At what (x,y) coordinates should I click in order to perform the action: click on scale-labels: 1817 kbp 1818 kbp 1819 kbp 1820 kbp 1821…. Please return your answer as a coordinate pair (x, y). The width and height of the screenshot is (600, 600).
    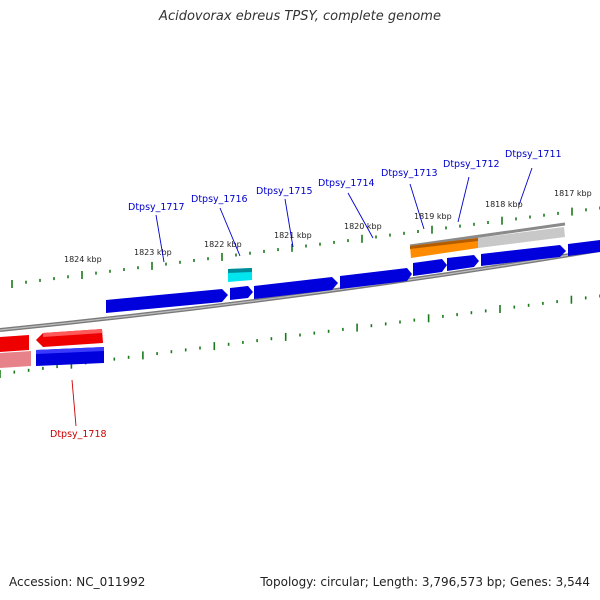
    Looking at the image, I should click on (328, 226).